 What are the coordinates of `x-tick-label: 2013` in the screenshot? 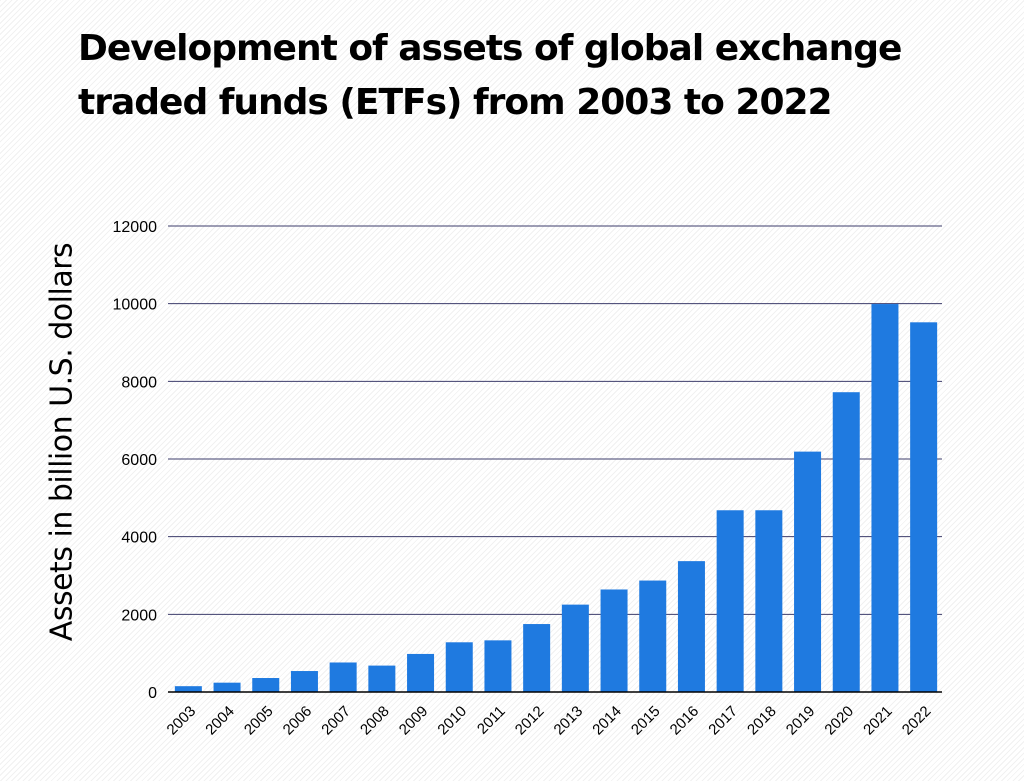 It's located at (569, 721).